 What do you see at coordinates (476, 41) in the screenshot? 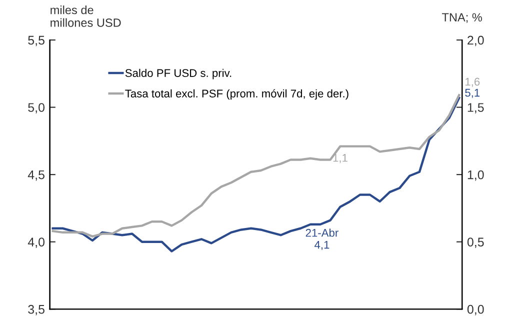
I see `y2-tick-label: 2,0` at bounding box center [476, 41].